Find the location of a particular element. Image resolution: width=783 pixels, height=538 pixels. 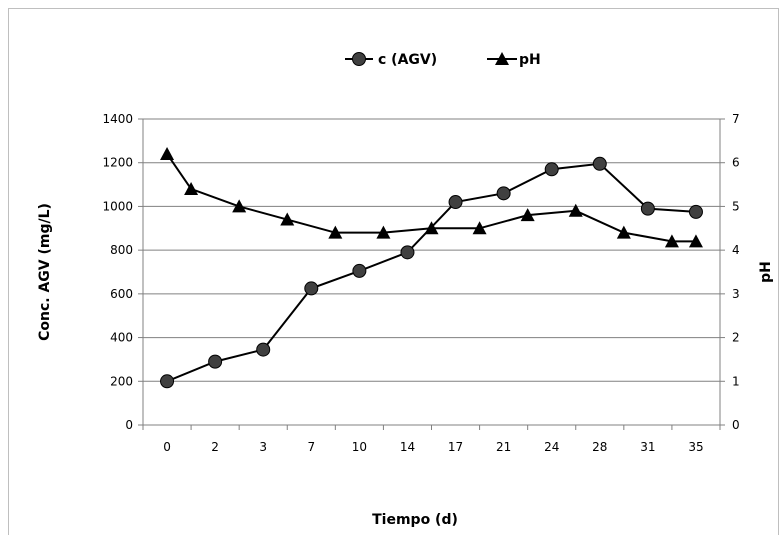

legend-label-agv: c (AGV) is located at coordinates (407, 60).